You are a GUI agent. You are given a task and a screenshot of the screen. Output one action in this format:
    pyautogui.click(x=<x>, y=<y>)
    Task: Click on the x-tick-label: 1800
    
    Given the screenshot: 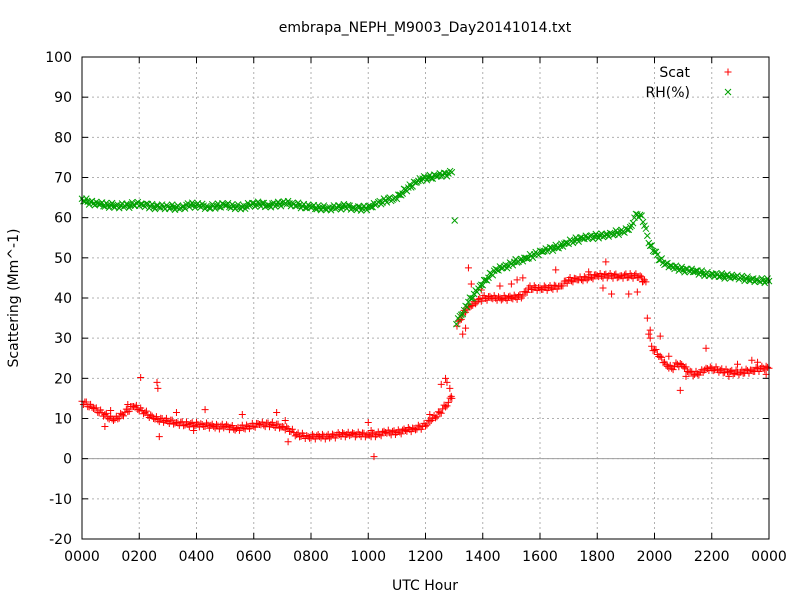 What is the action you would take?
    pyautogui.click(x=597, y=557)
    